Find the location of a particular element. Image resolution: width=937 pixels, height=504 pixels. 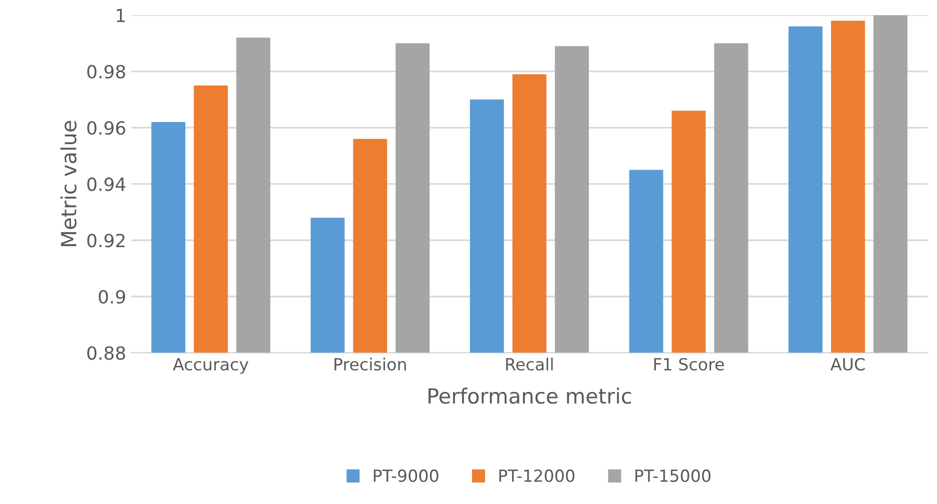

legend-label: PT-9000 is located at coordinates (406, 475).